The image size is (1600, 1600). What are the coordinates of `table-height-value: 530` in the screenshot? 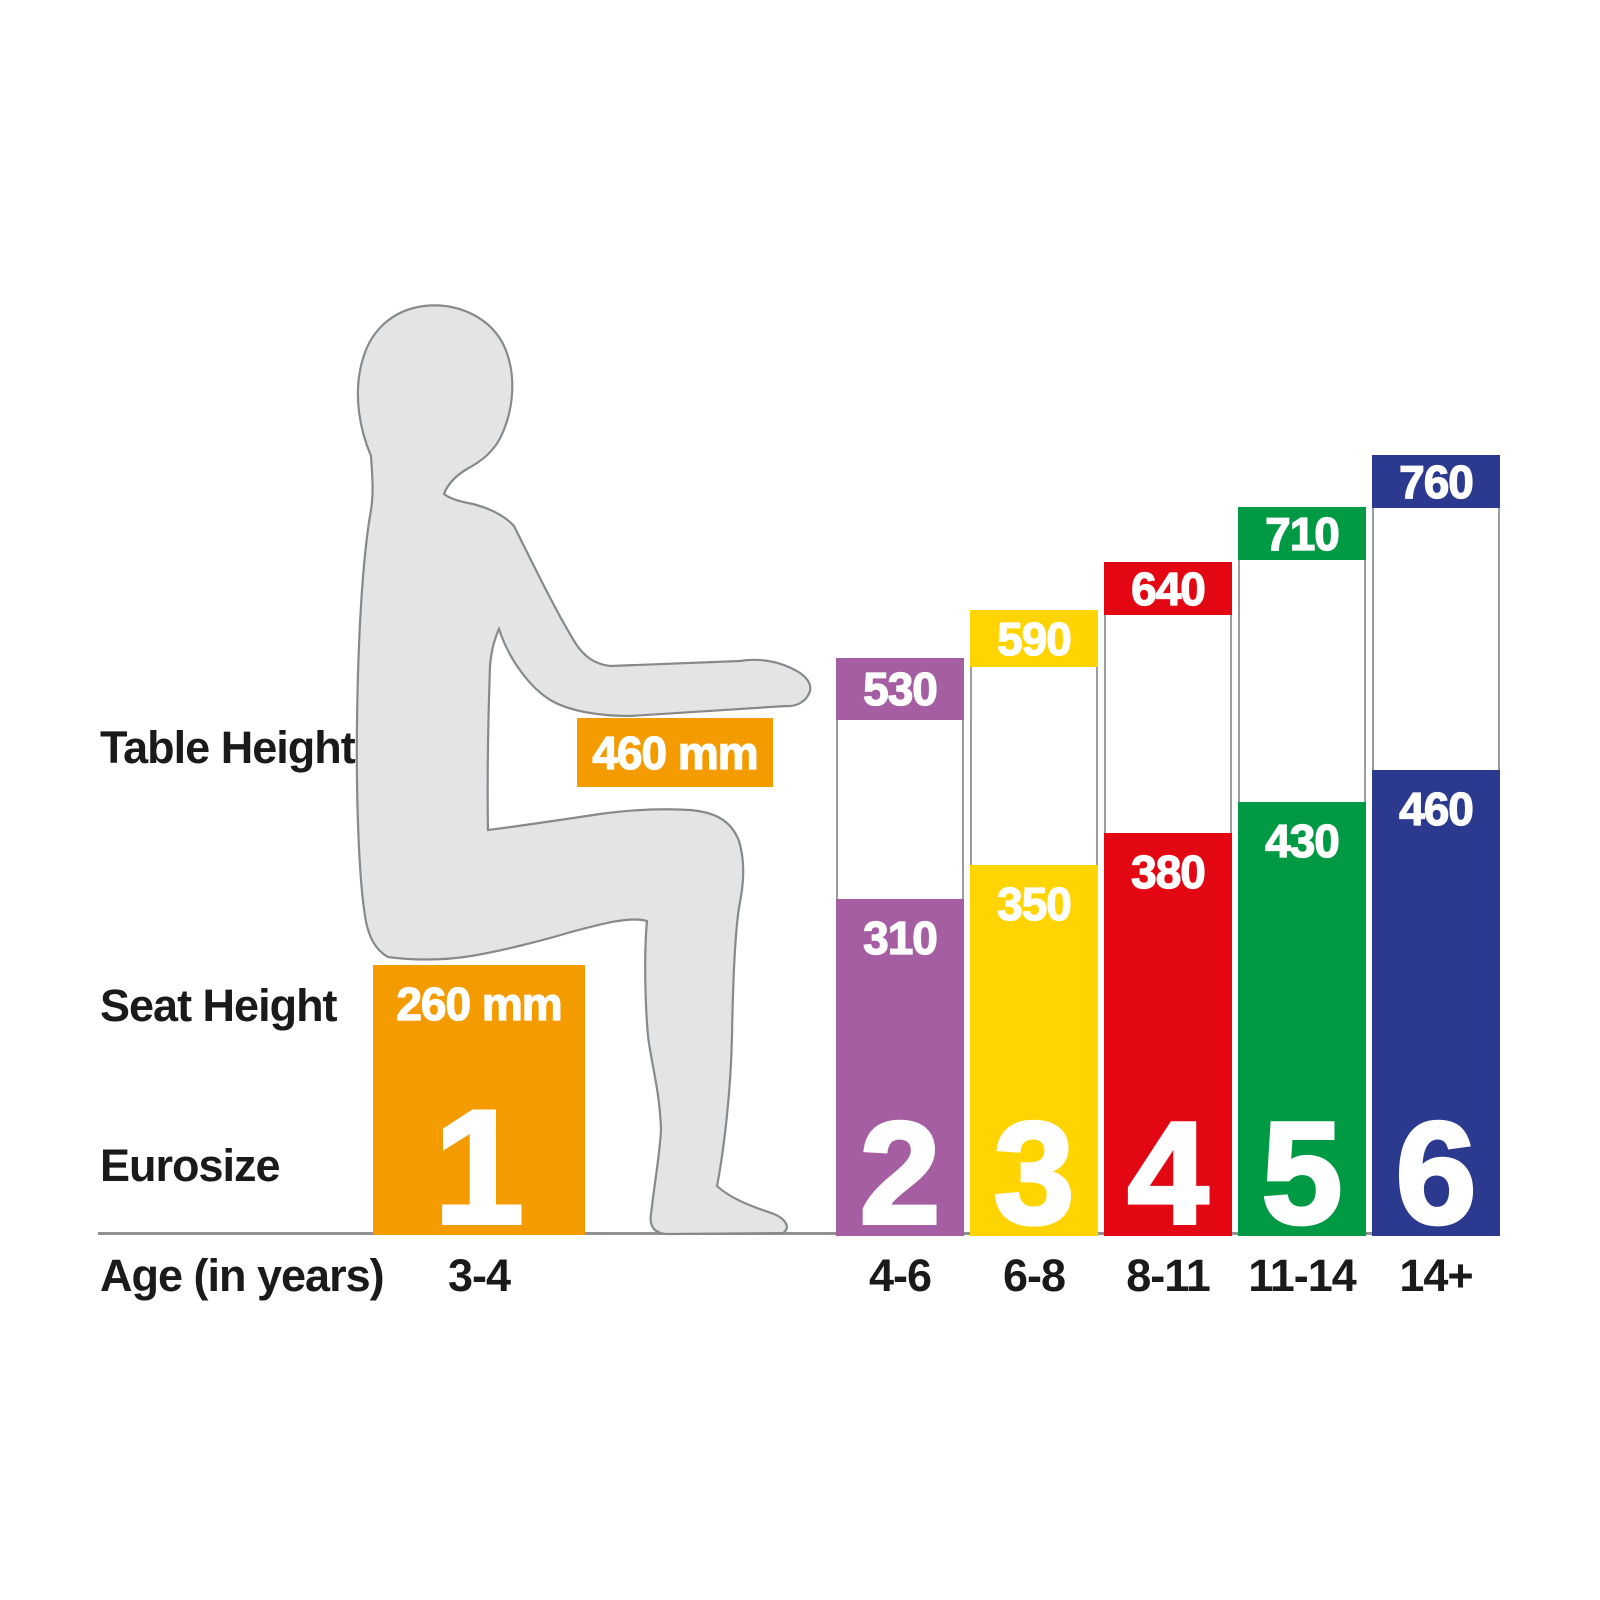 It's located at (900, 688).